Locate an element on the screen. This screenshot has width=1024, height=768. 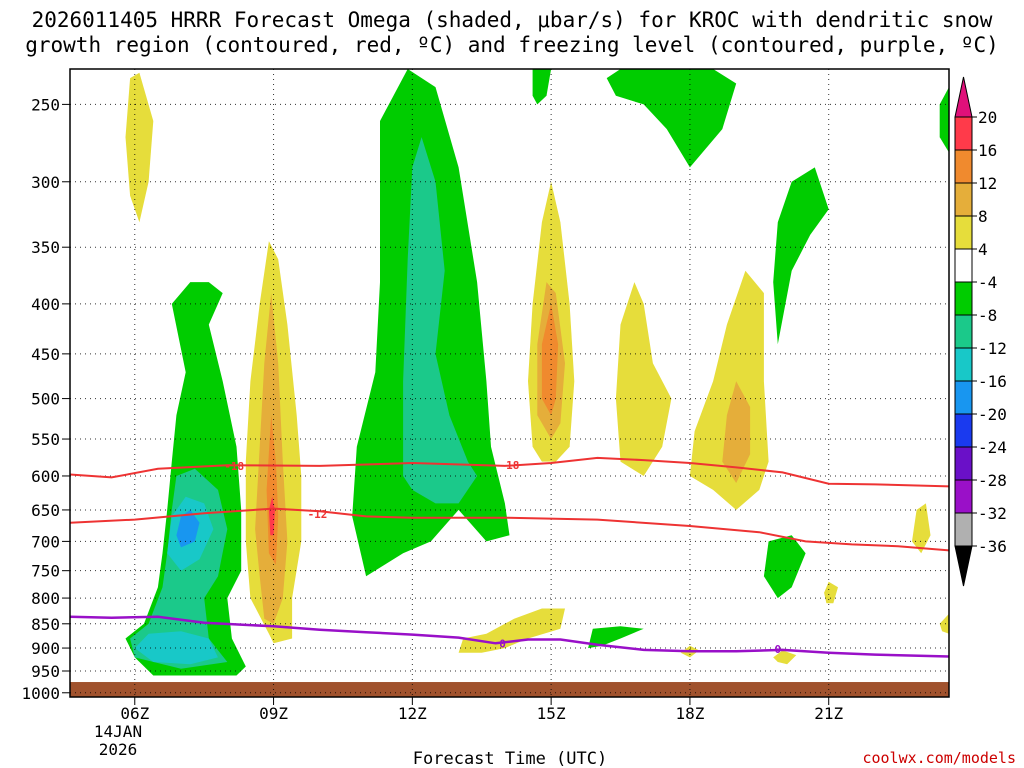
dgz-contour--12C is located at coordinates (509, 529).